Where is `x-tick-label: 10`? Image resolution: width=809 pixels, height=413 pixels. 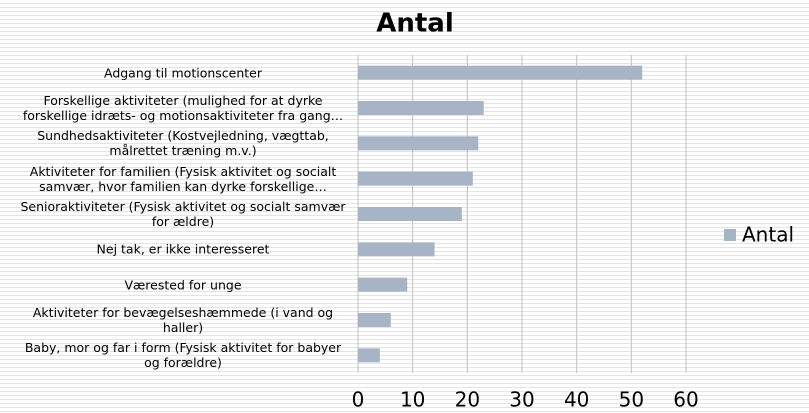 x-tick-label: 10 is located at coordinates (412, 400).